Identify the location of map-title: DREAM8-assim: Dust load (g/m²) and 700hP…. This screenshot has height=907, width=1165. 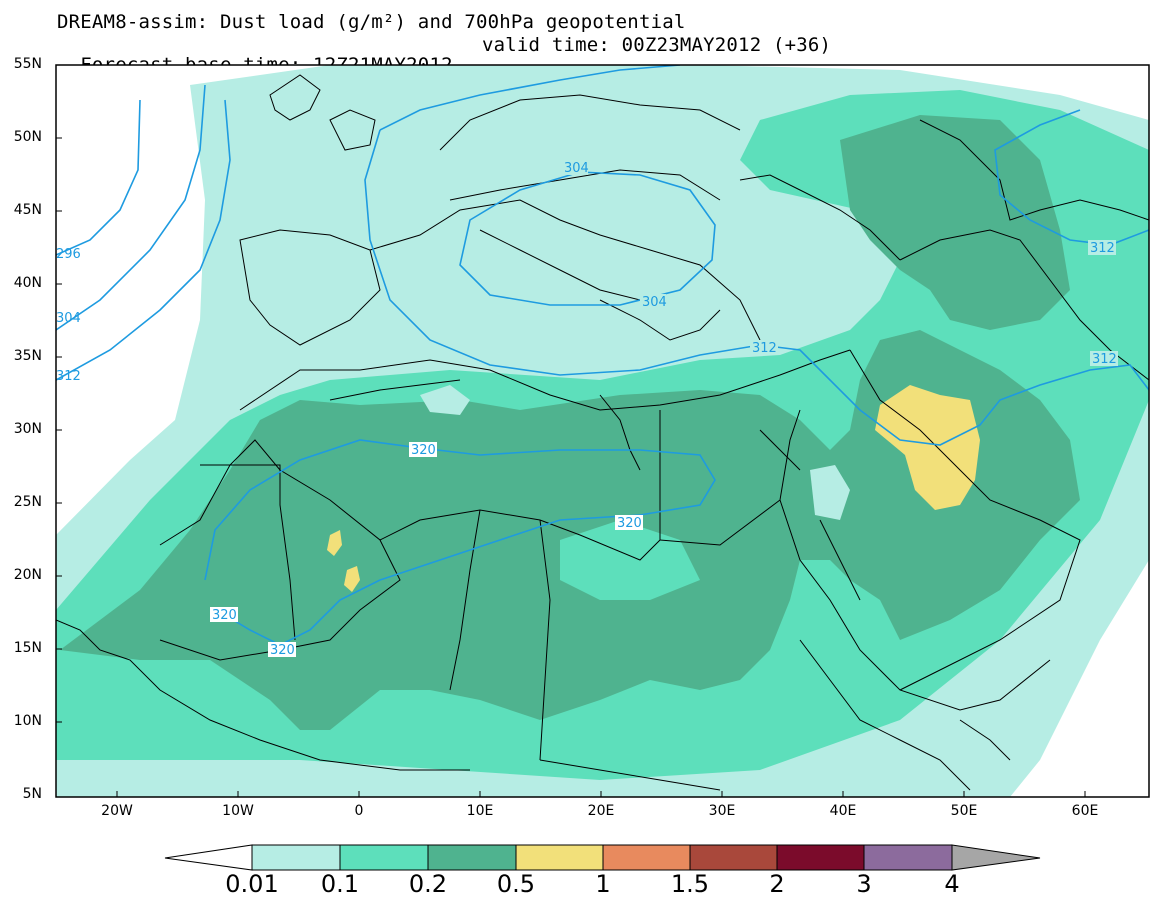
(371, 22).